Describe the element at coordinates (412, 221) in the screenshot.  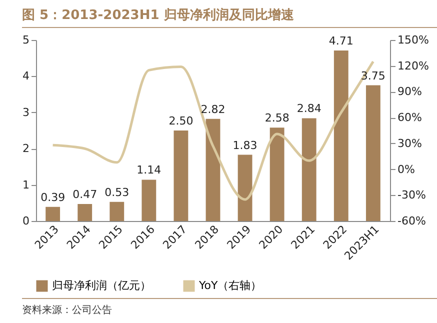
I see `y2-tick-label: -60%` at that location.